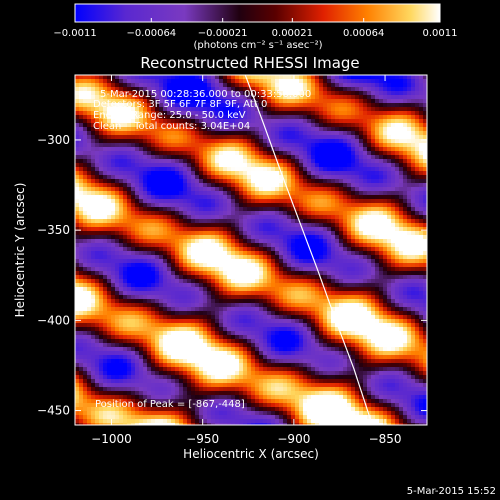 This screenshot has height=500, width=500. I want to click on annotation-time-range: 5-Mar-2015 00:28:36.000 to 00:33:50.000, so click(205, 94).